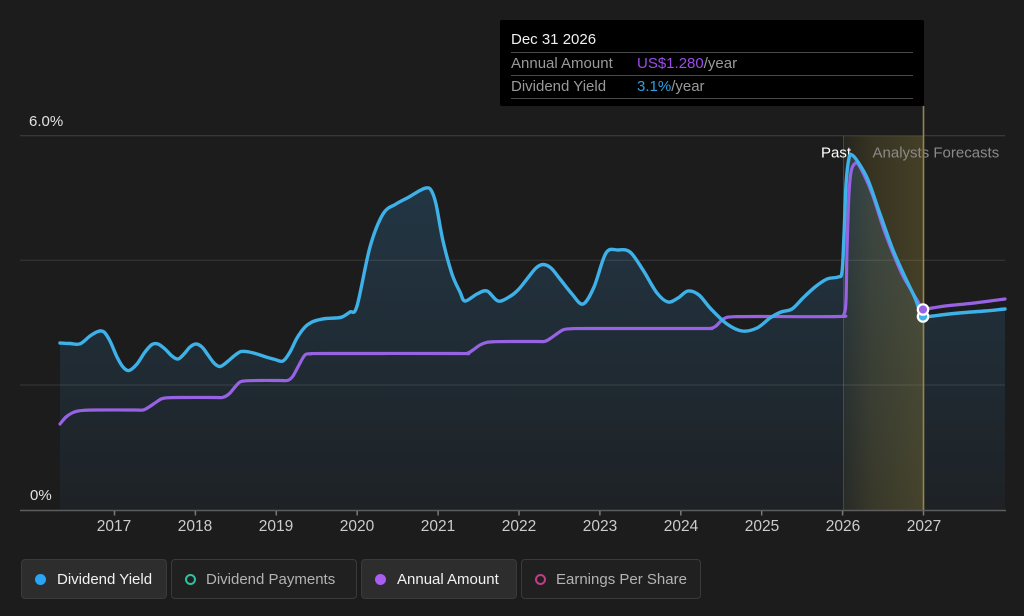 This screenshot has width=1024, height=616. Describe the element at coordinates (836, 153) in the screenshot. I see `svg-text: Past` at that location.